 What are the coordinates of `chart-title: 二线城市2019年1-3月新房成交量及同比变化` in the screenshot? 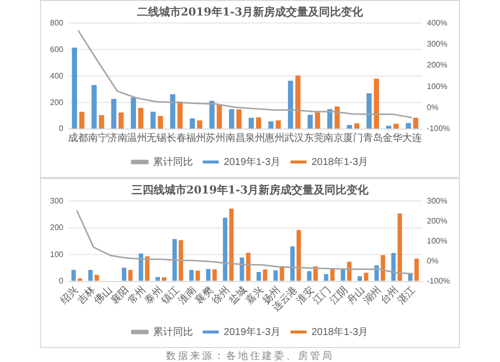 It's located at (250, 11).